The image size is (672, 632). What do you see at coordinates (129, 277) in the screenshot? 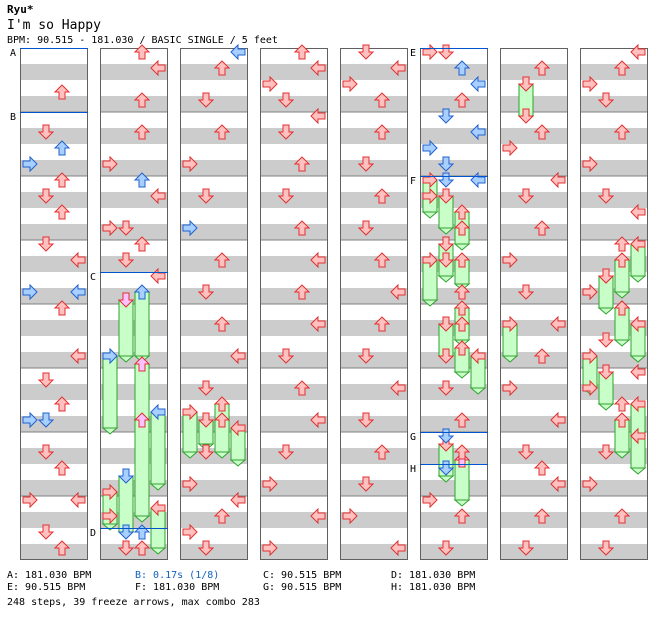
I see `section-marker: C` at bounding box center [129, 277].